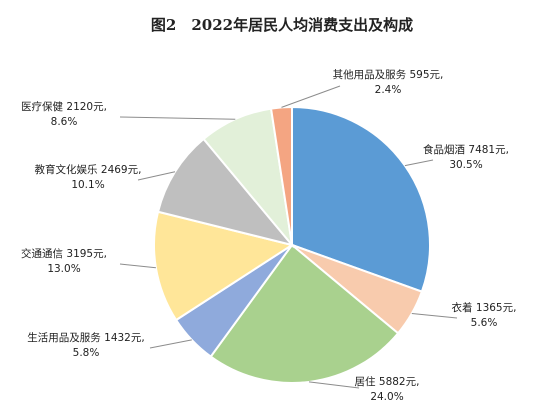 The image size is (555, 420). Describe the element at coordinates (64, 122) in the screenshot. I see `slice-label-pct-6: 8.6%` at that location.